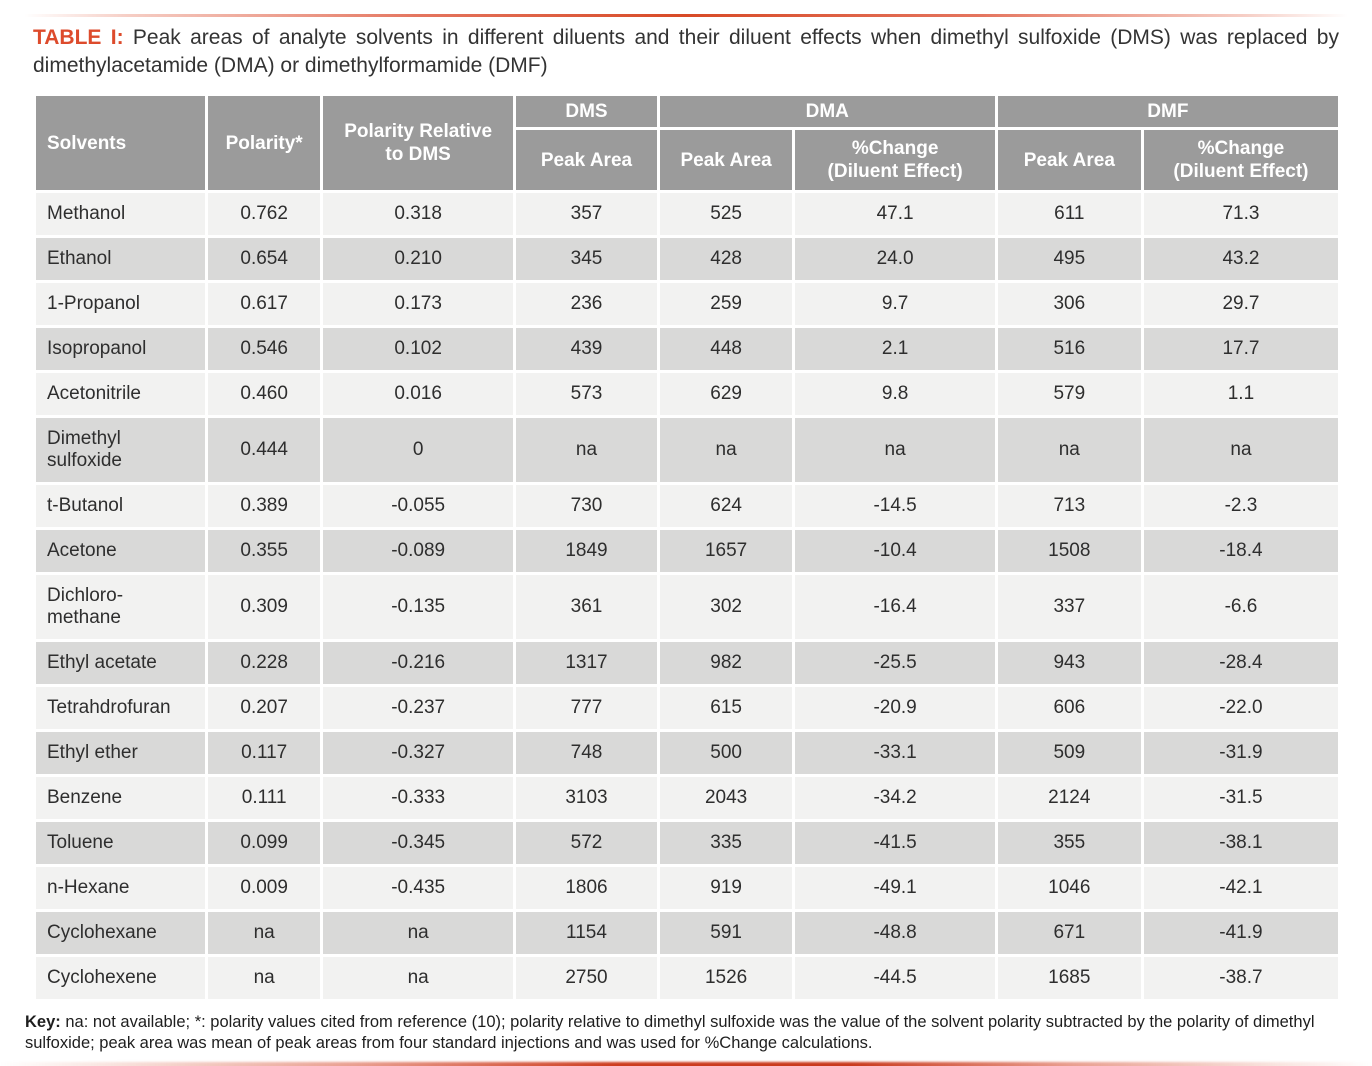 The height and width of the screenshot is (1066, 1372). Describe the element at coordinates (895, 506) in the screenshot. I see `value-cell: -14.5` at that location.